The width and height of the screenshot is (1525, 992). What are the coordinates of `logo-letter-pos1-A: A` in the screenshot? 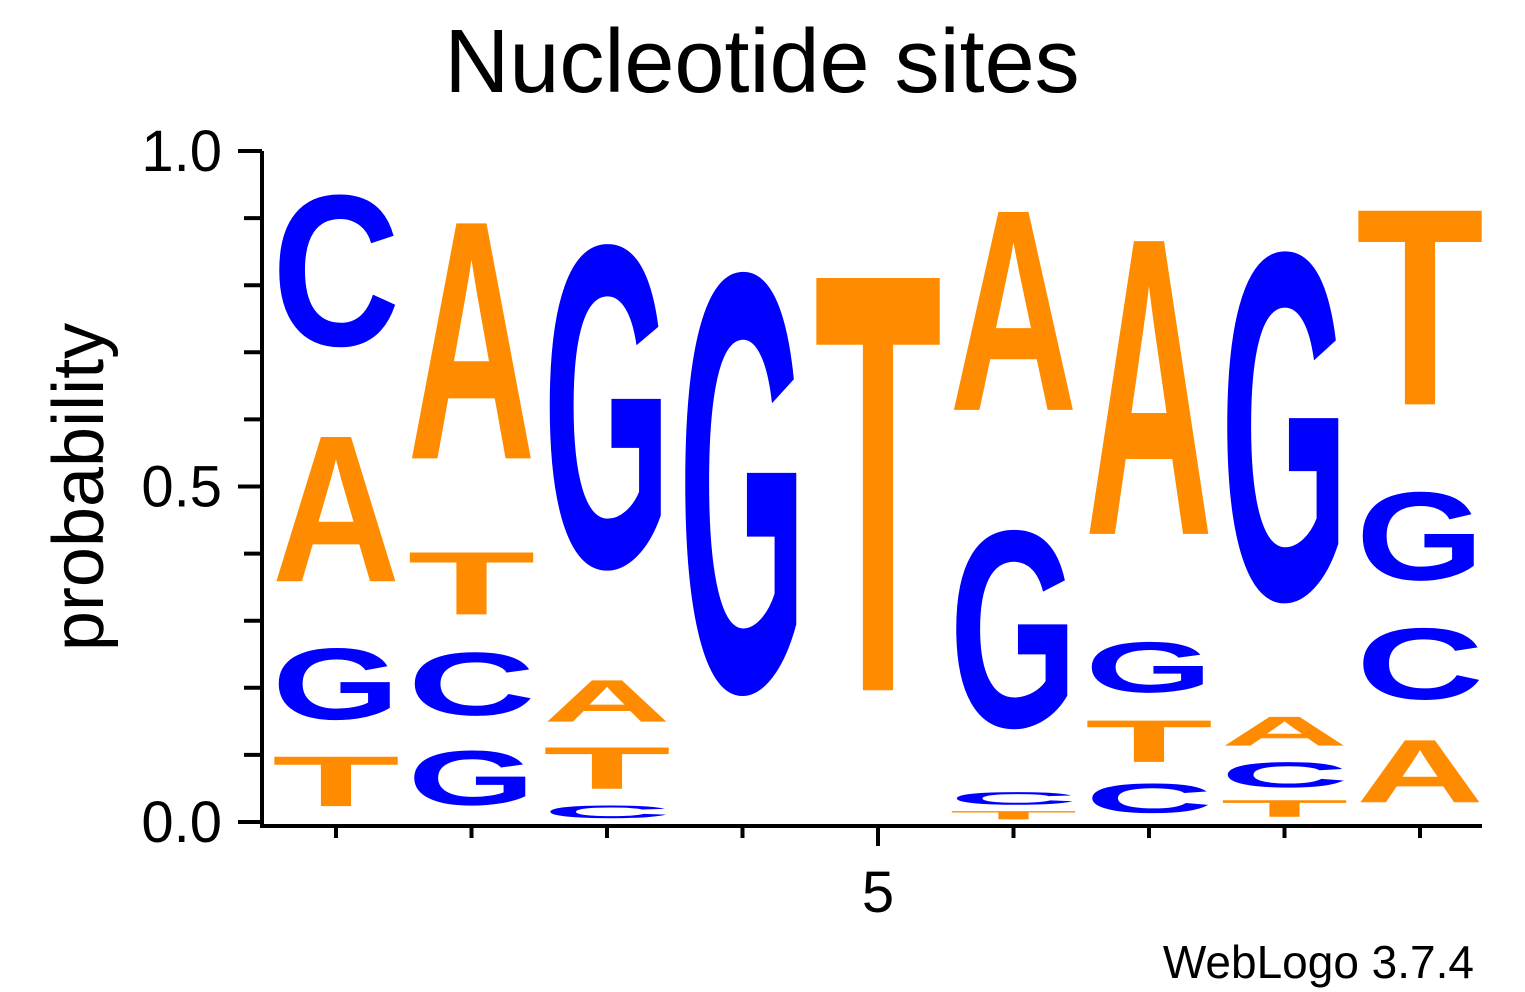 It's located at (336, 509).